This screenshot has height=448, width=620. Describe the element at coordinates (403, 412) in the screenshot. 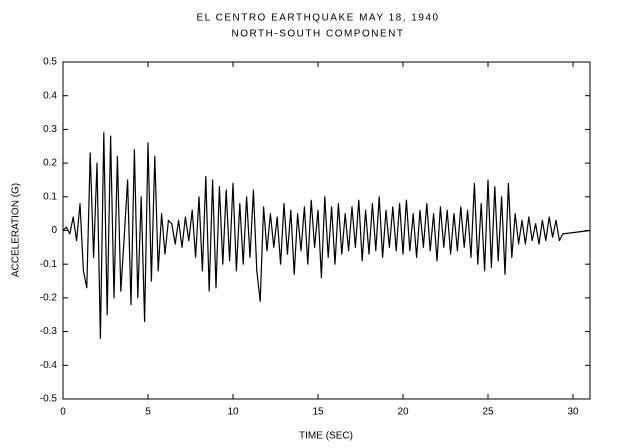

I see `x-tick-label: 20` at that location.